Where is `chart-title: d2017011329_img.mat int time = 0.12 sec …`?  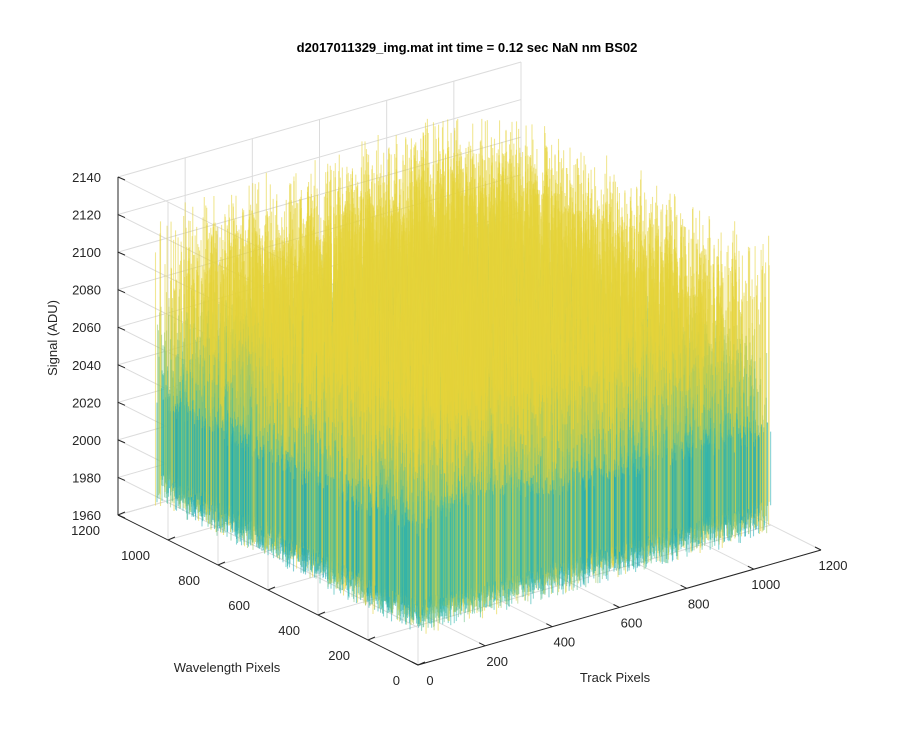 chart-title: d2017011329_img.mat int time = 0.12 sec … is located at coordinates (467, 47).